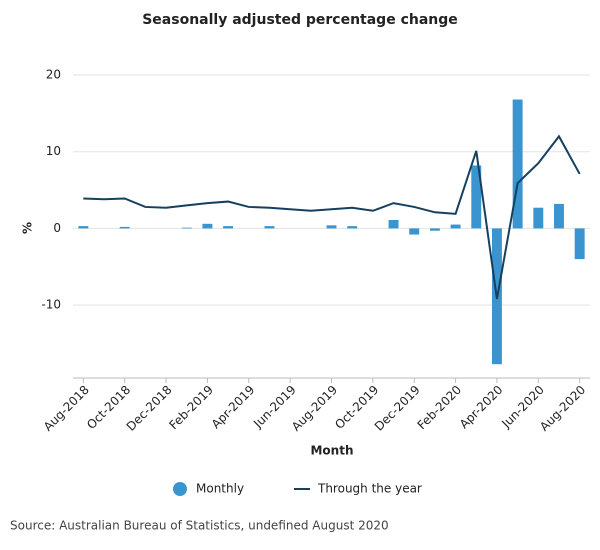 The width and height of the screenshot is (600, 550). What do you see at coordinates (53, 151) in the screenshot?
I see `y-tick-label: 10` at bounding box center [53, 151].